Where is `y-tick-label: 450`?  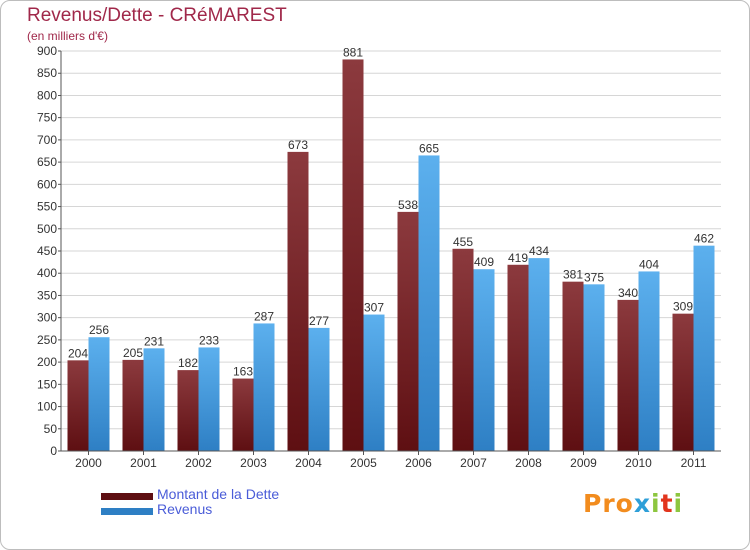 y-tick-label: 450 is located at coordinates (47, 251).